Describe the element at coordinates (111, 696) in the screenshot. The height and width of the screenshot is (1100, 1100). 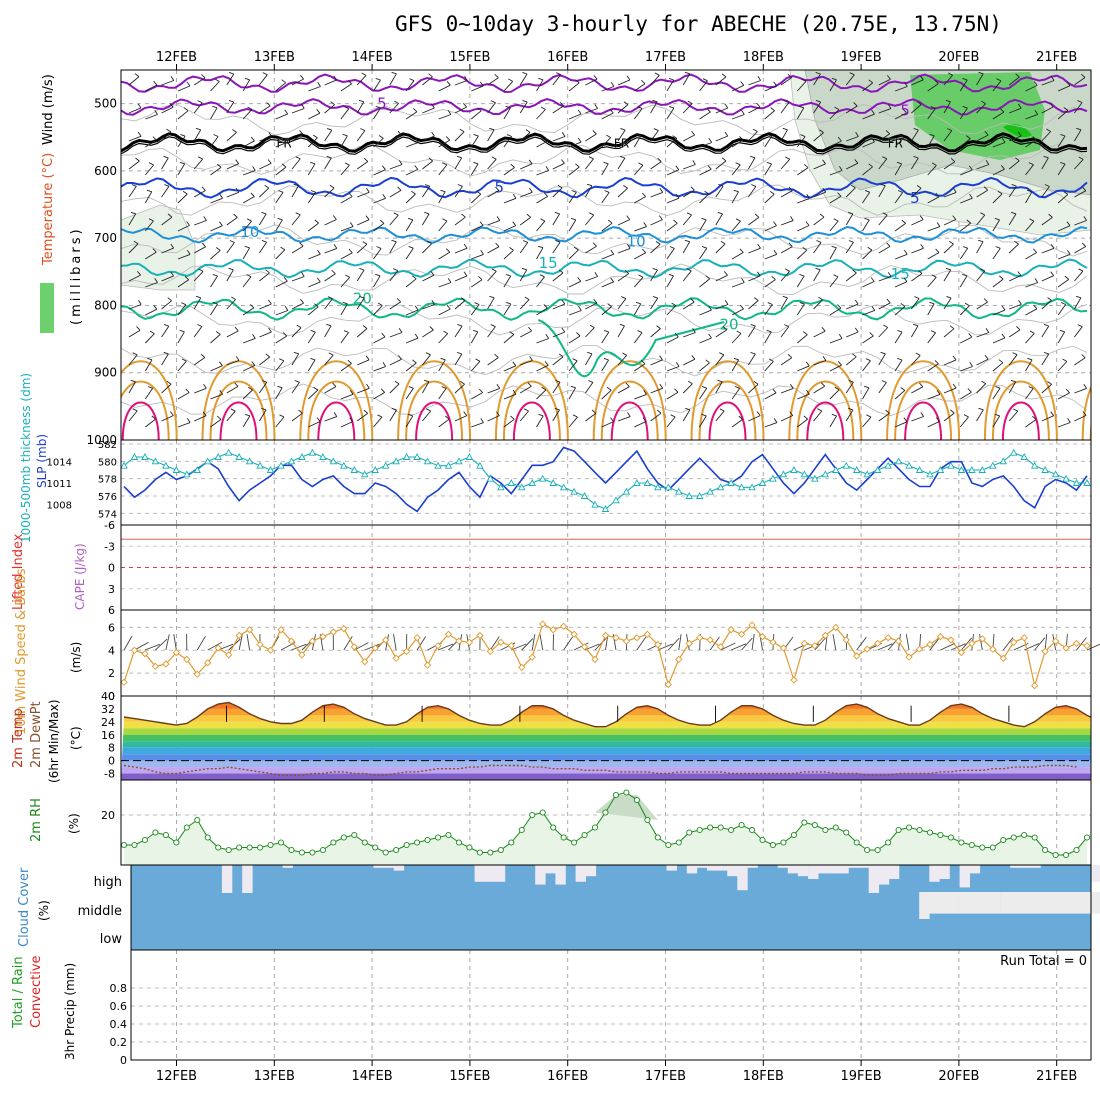
I see `wind-tick-label: 0` at that location.